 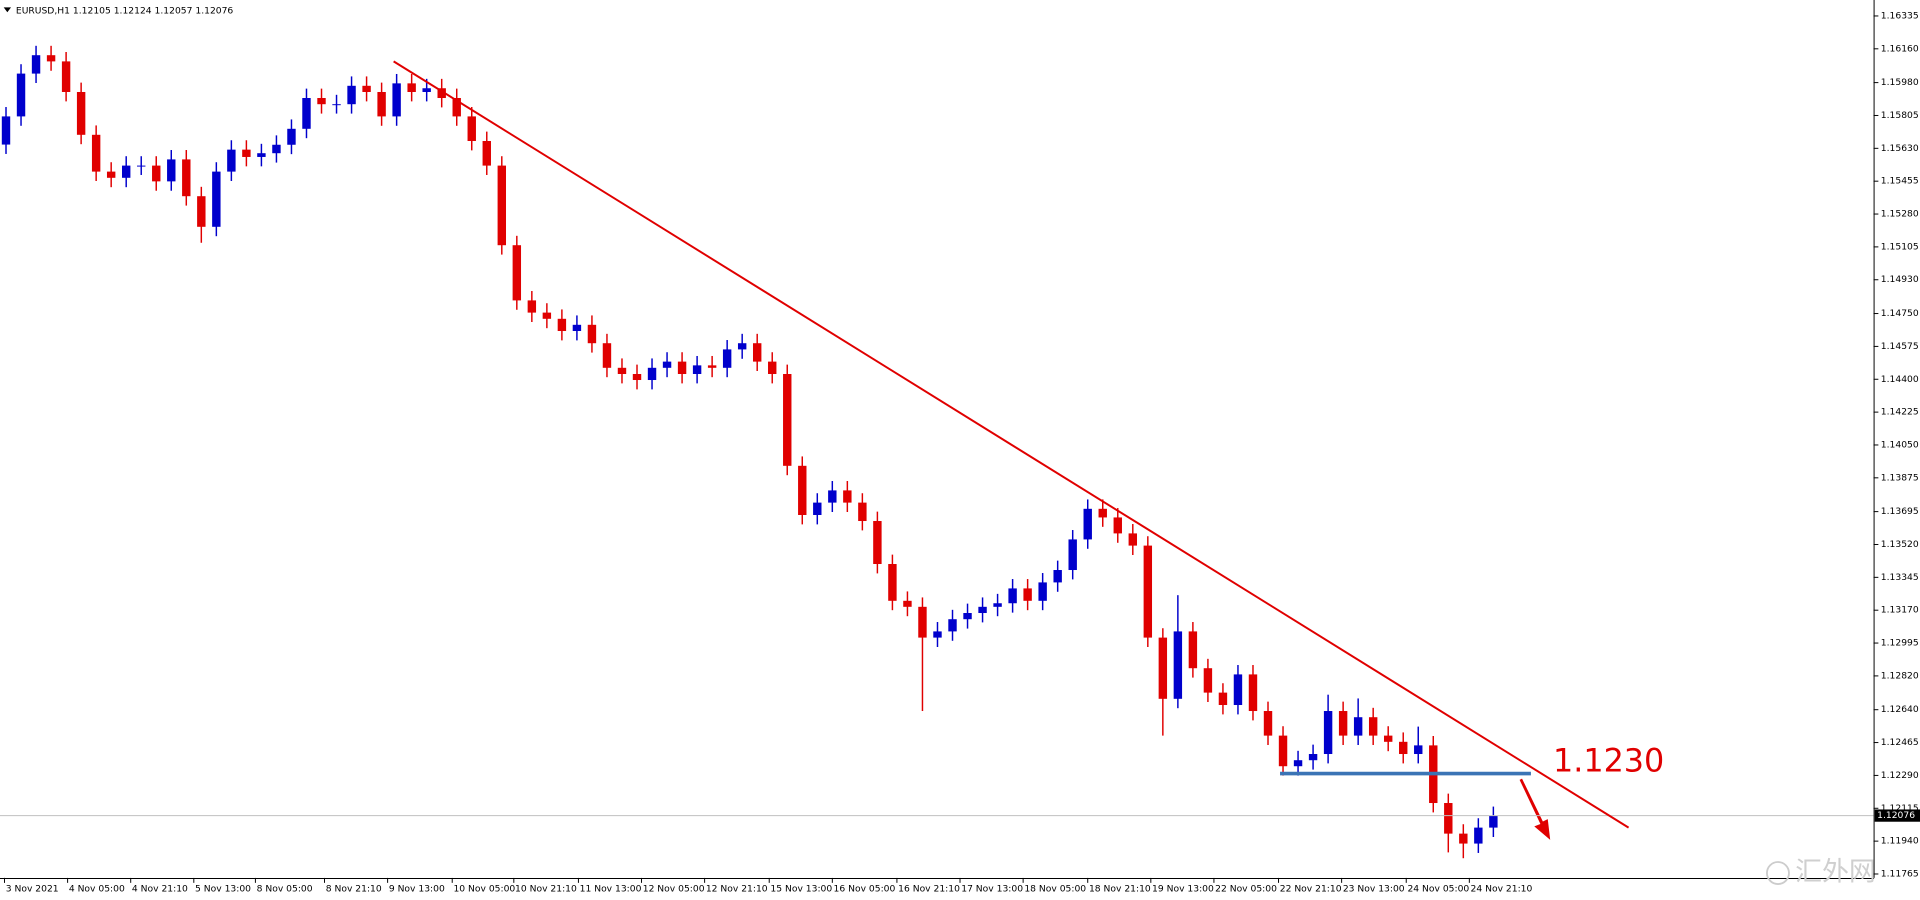 I want to click on y-tick-label: 1.15630, so click(x=1900, y=148).